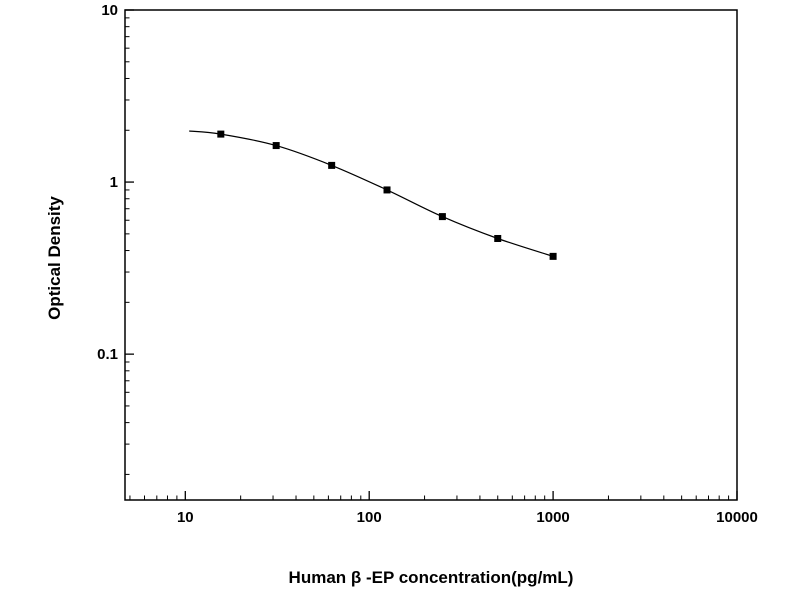  What do you see at coordinates (109, 10) in the screenshot?
I see `y-tick-label: 10` at bounding box center [109, 10].